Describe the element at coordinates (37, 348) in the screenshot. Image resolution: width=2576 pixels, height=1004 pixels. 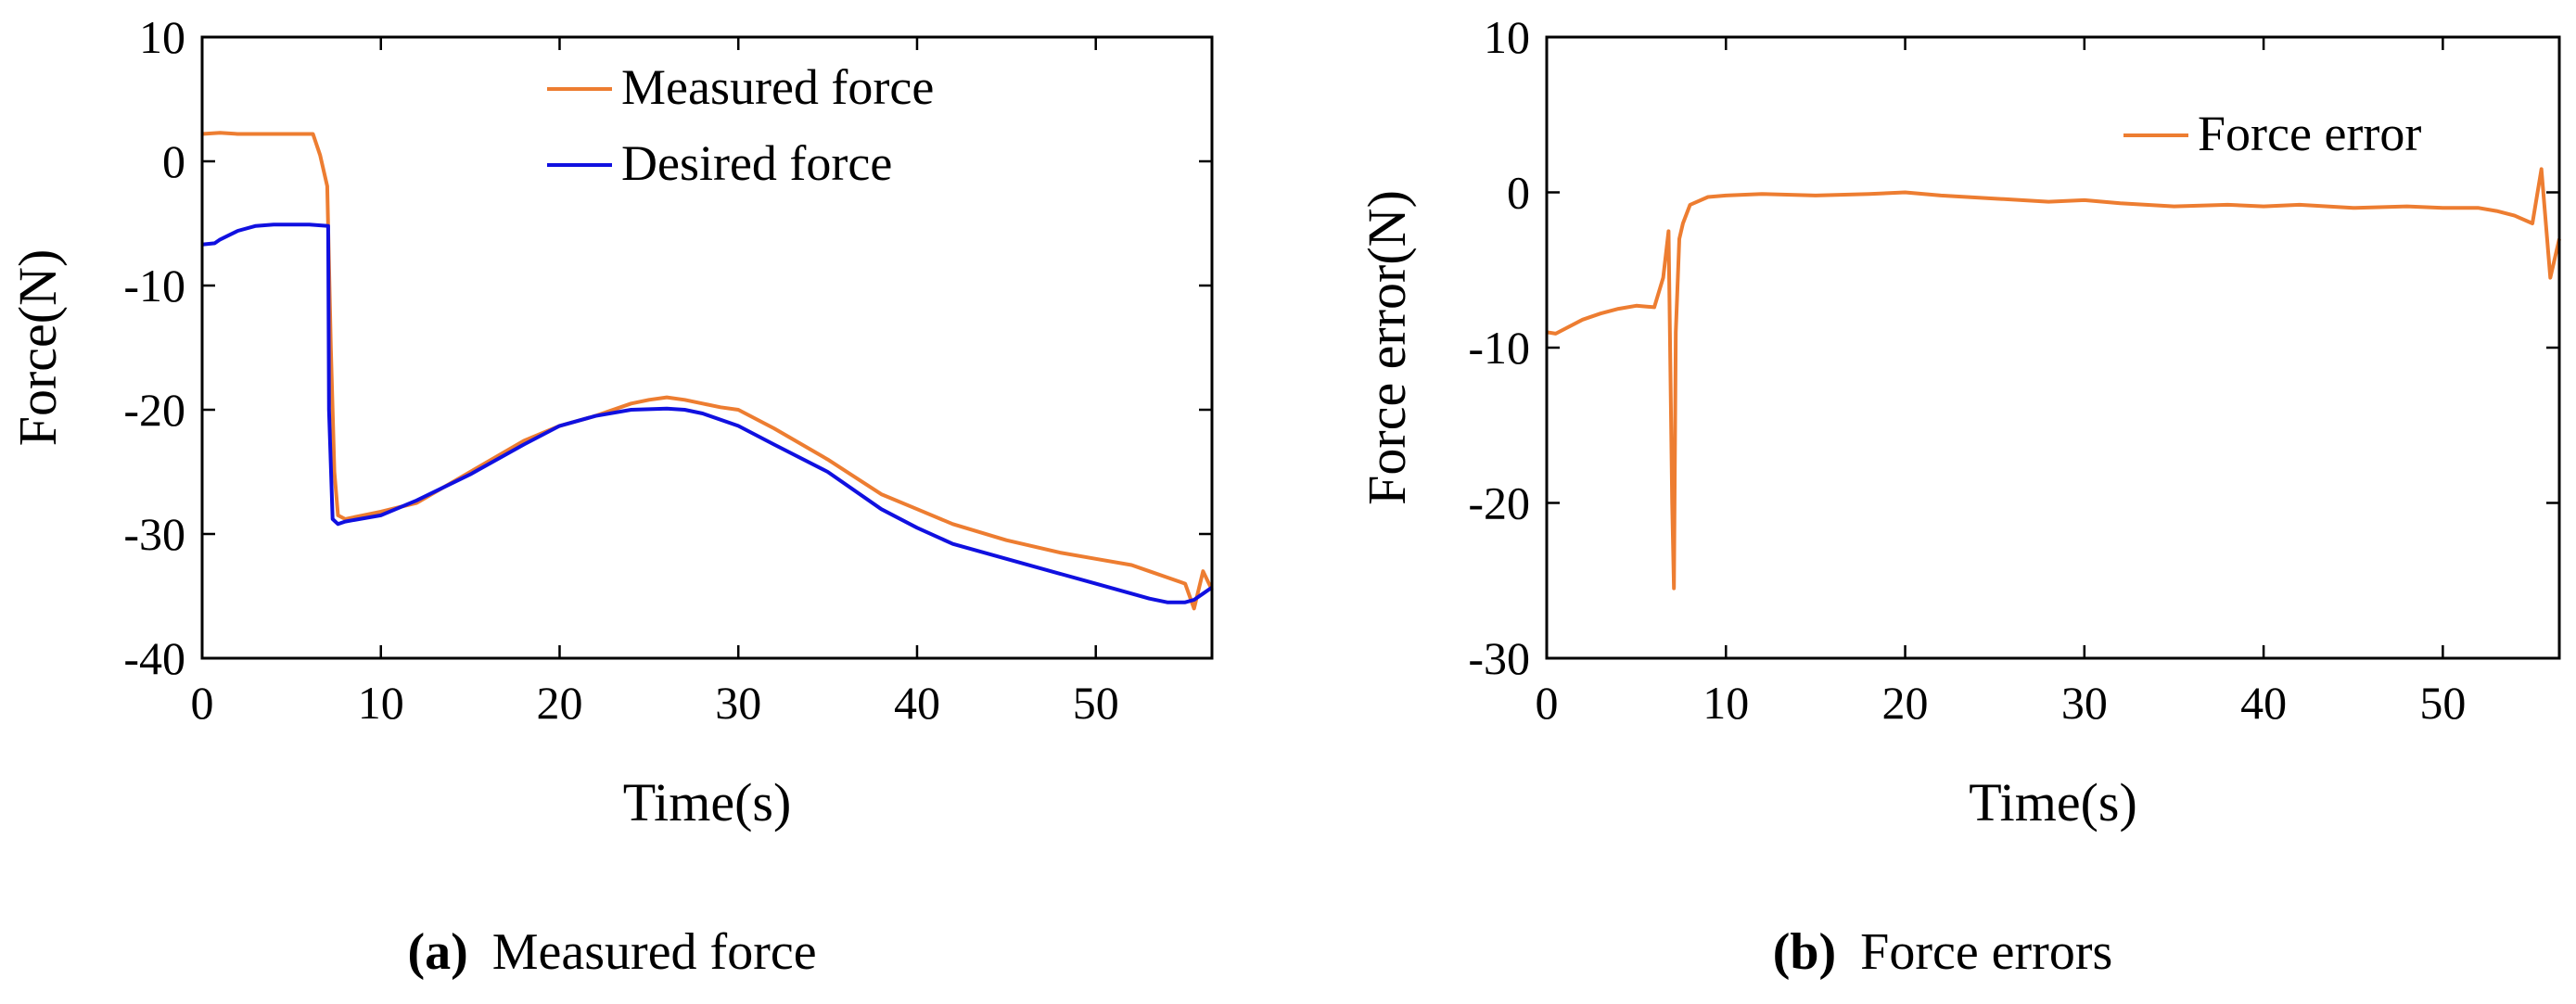
I see `y-axis-label-a: Force(N)` at that location.